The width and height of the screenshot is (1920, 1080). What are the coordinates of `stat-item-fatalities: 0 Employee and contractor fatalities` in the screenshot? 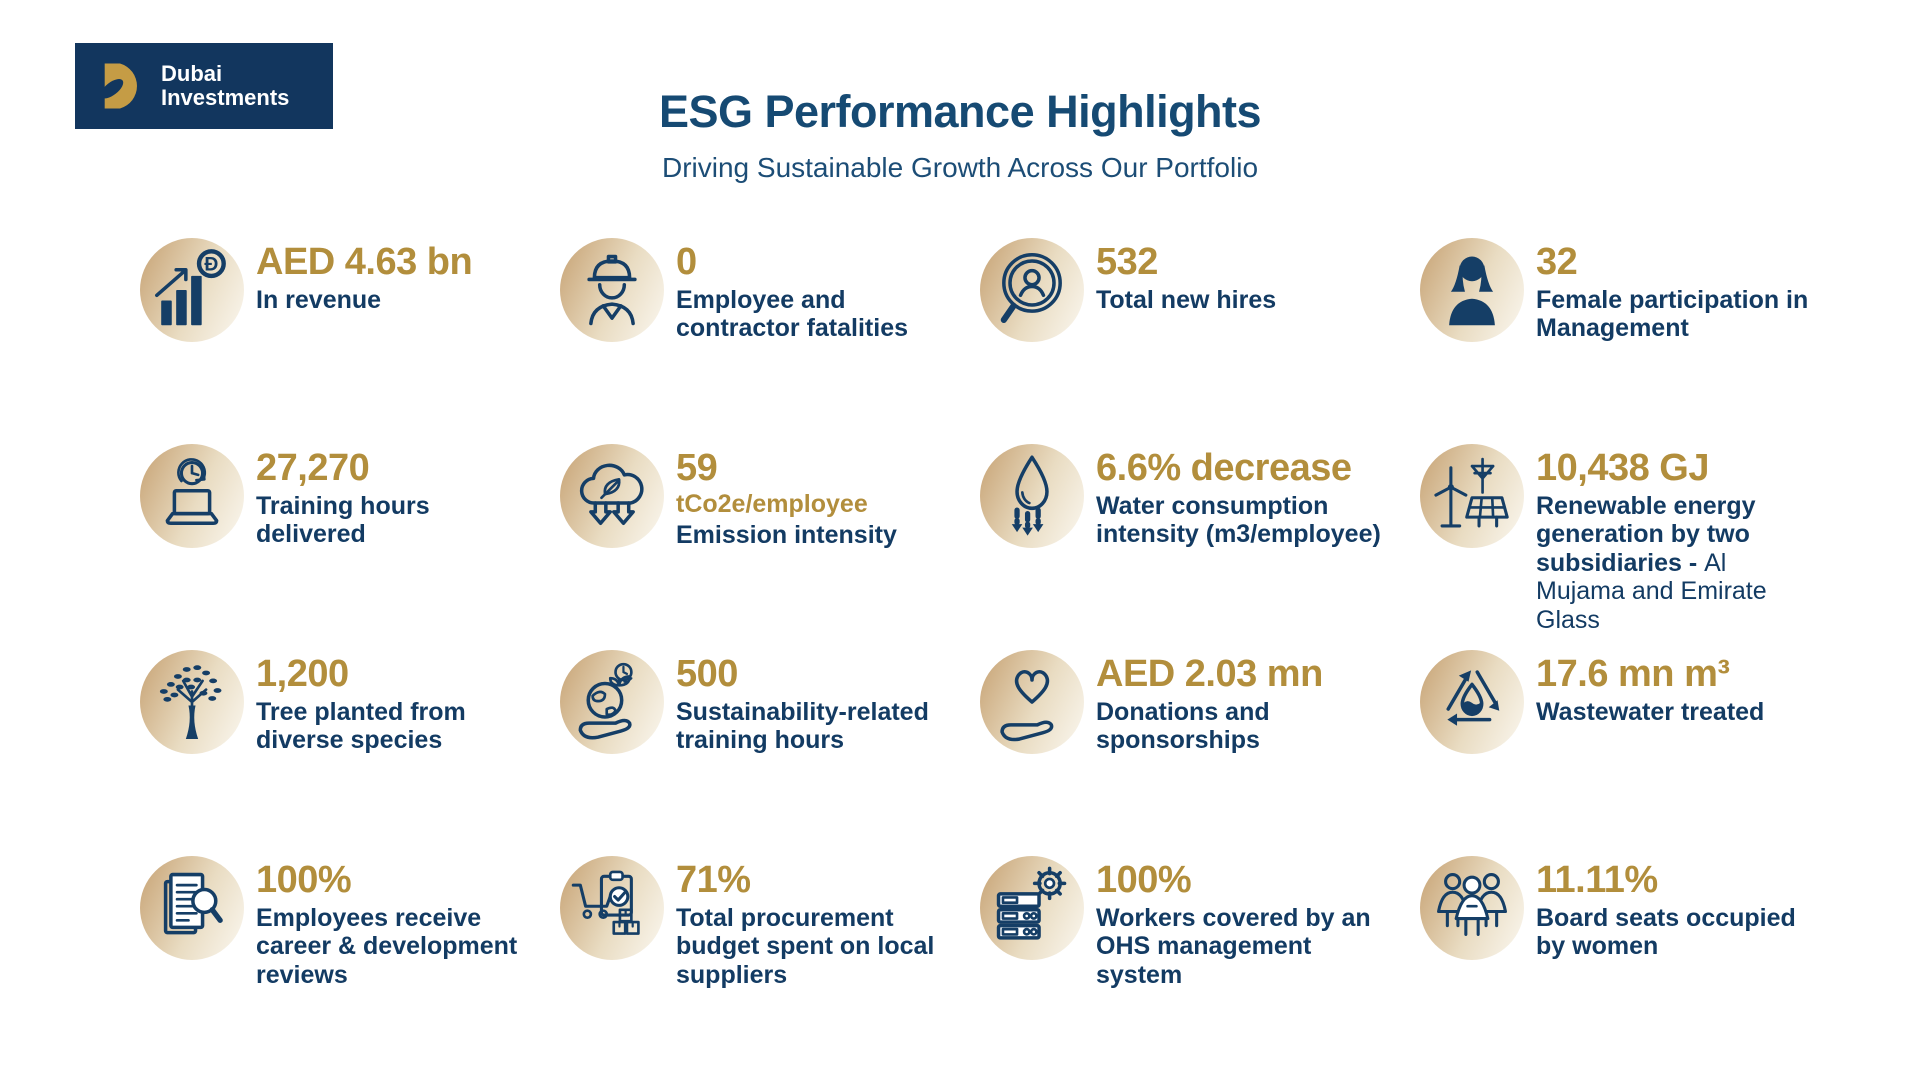 It's located at (770, 341).